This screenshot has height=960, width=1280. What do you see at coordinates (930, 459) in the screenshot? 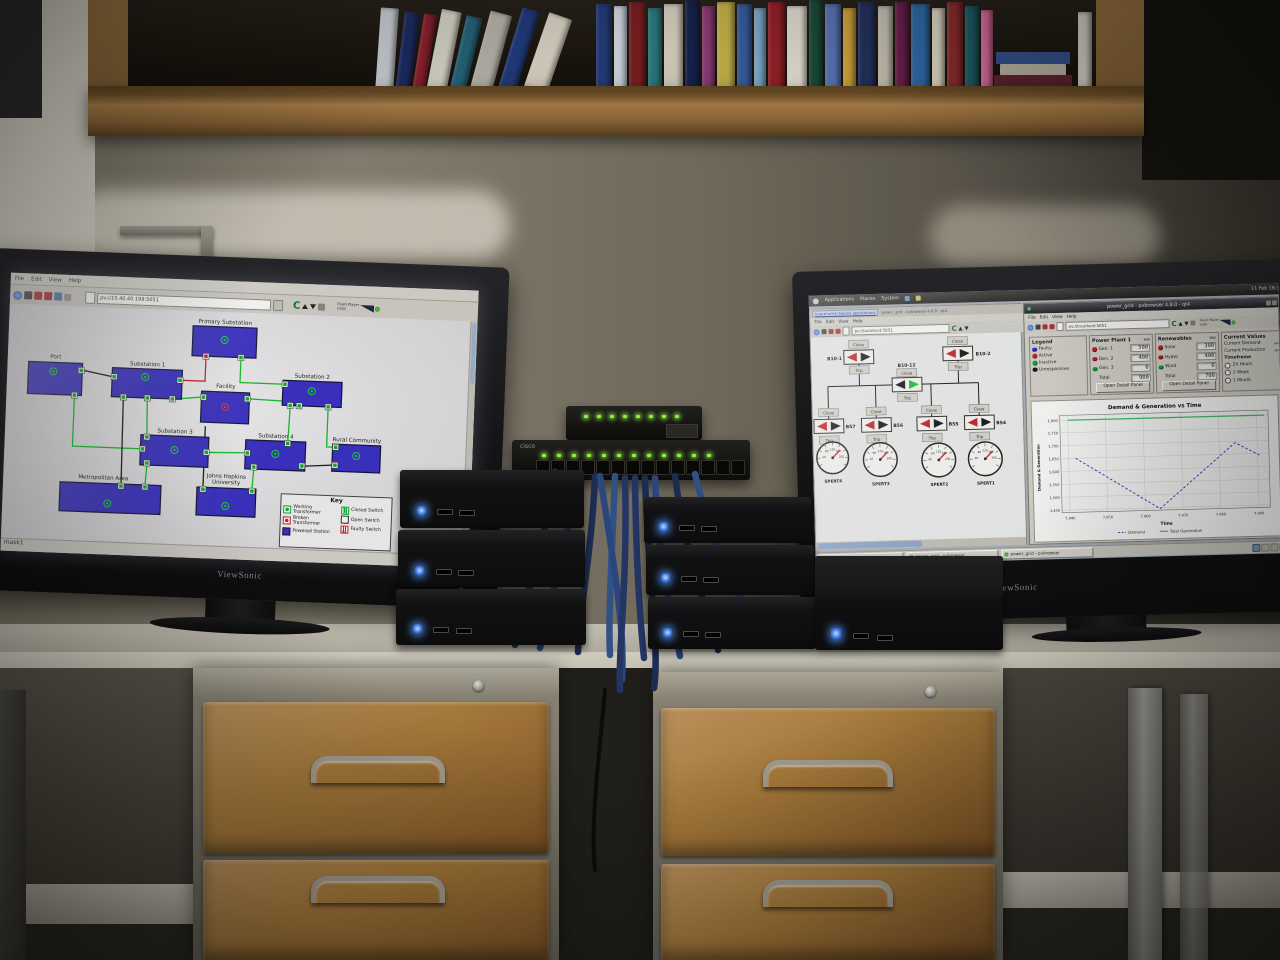
I see `svg-text: 40` at bounding box center [930, 459].